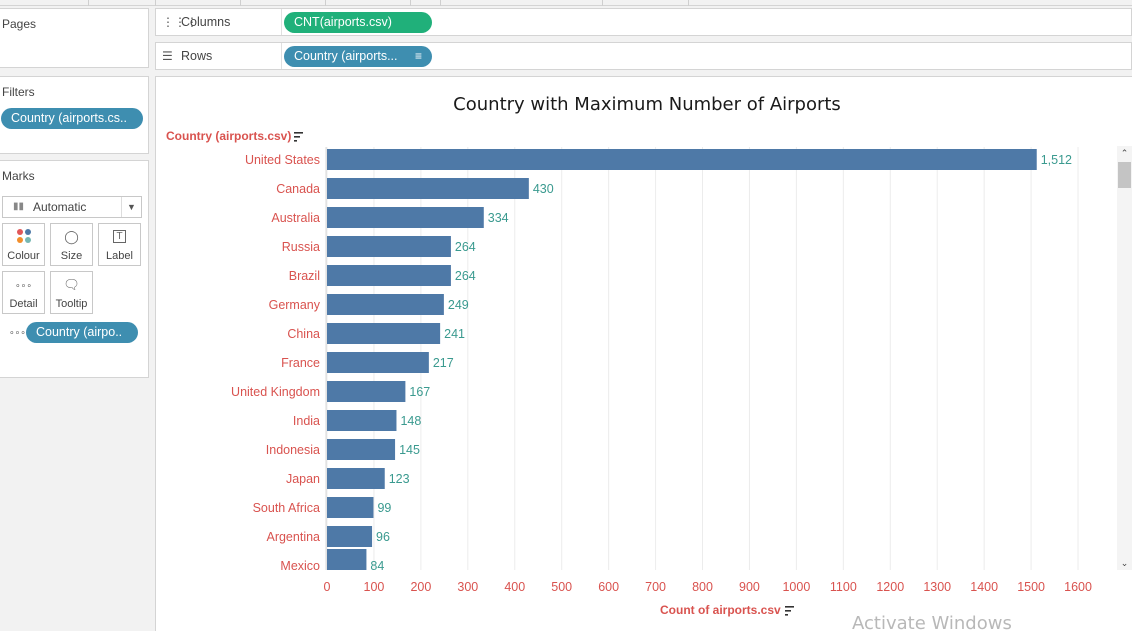 This screenshot has width=1132, height=631. Describe the element at coordinates (1031, 587) in the screenshot. I see `x-tick-label: 1500` at that location.